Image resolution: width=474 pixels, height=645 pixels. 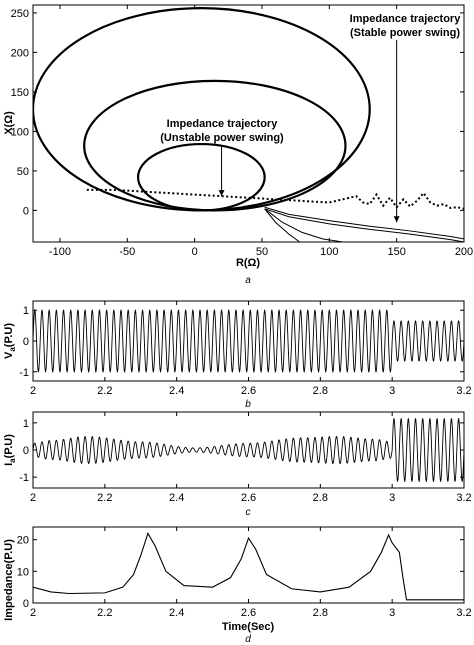 I want to click on annotation-stable-line-1: Impedance trajectory, so click(x=406, y=19).